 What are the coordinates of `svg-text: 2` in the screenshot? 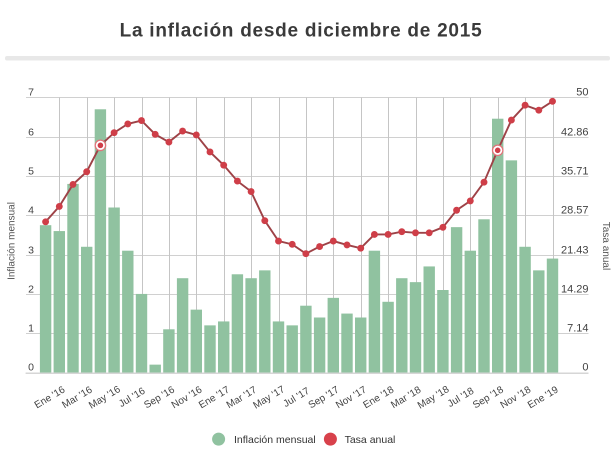 It's located at (31, 290).